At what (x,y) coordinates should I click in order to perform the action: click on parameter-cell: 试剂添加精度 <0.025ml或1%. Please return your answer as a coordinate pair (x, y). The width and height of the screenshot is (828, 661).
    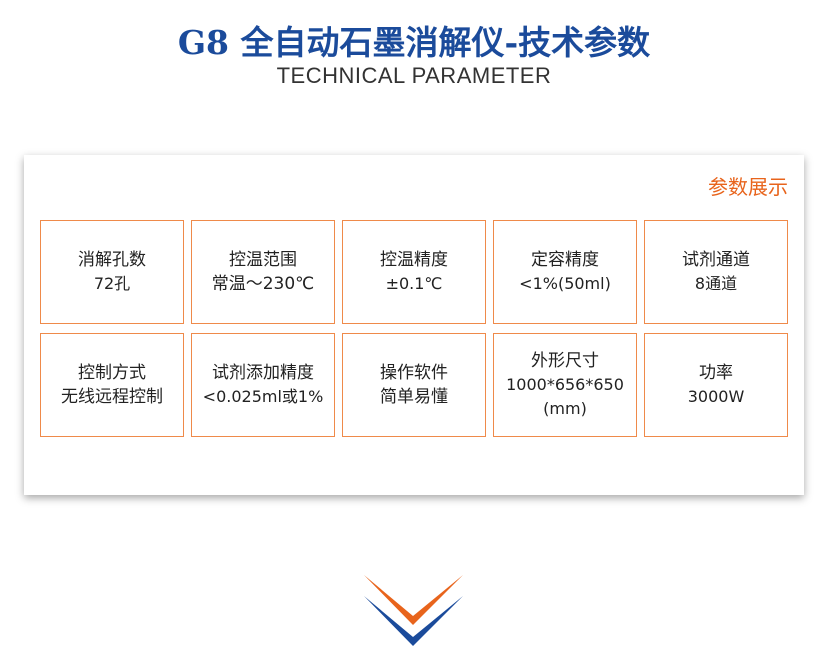
    Looking at the image, I should click on (263, 385).